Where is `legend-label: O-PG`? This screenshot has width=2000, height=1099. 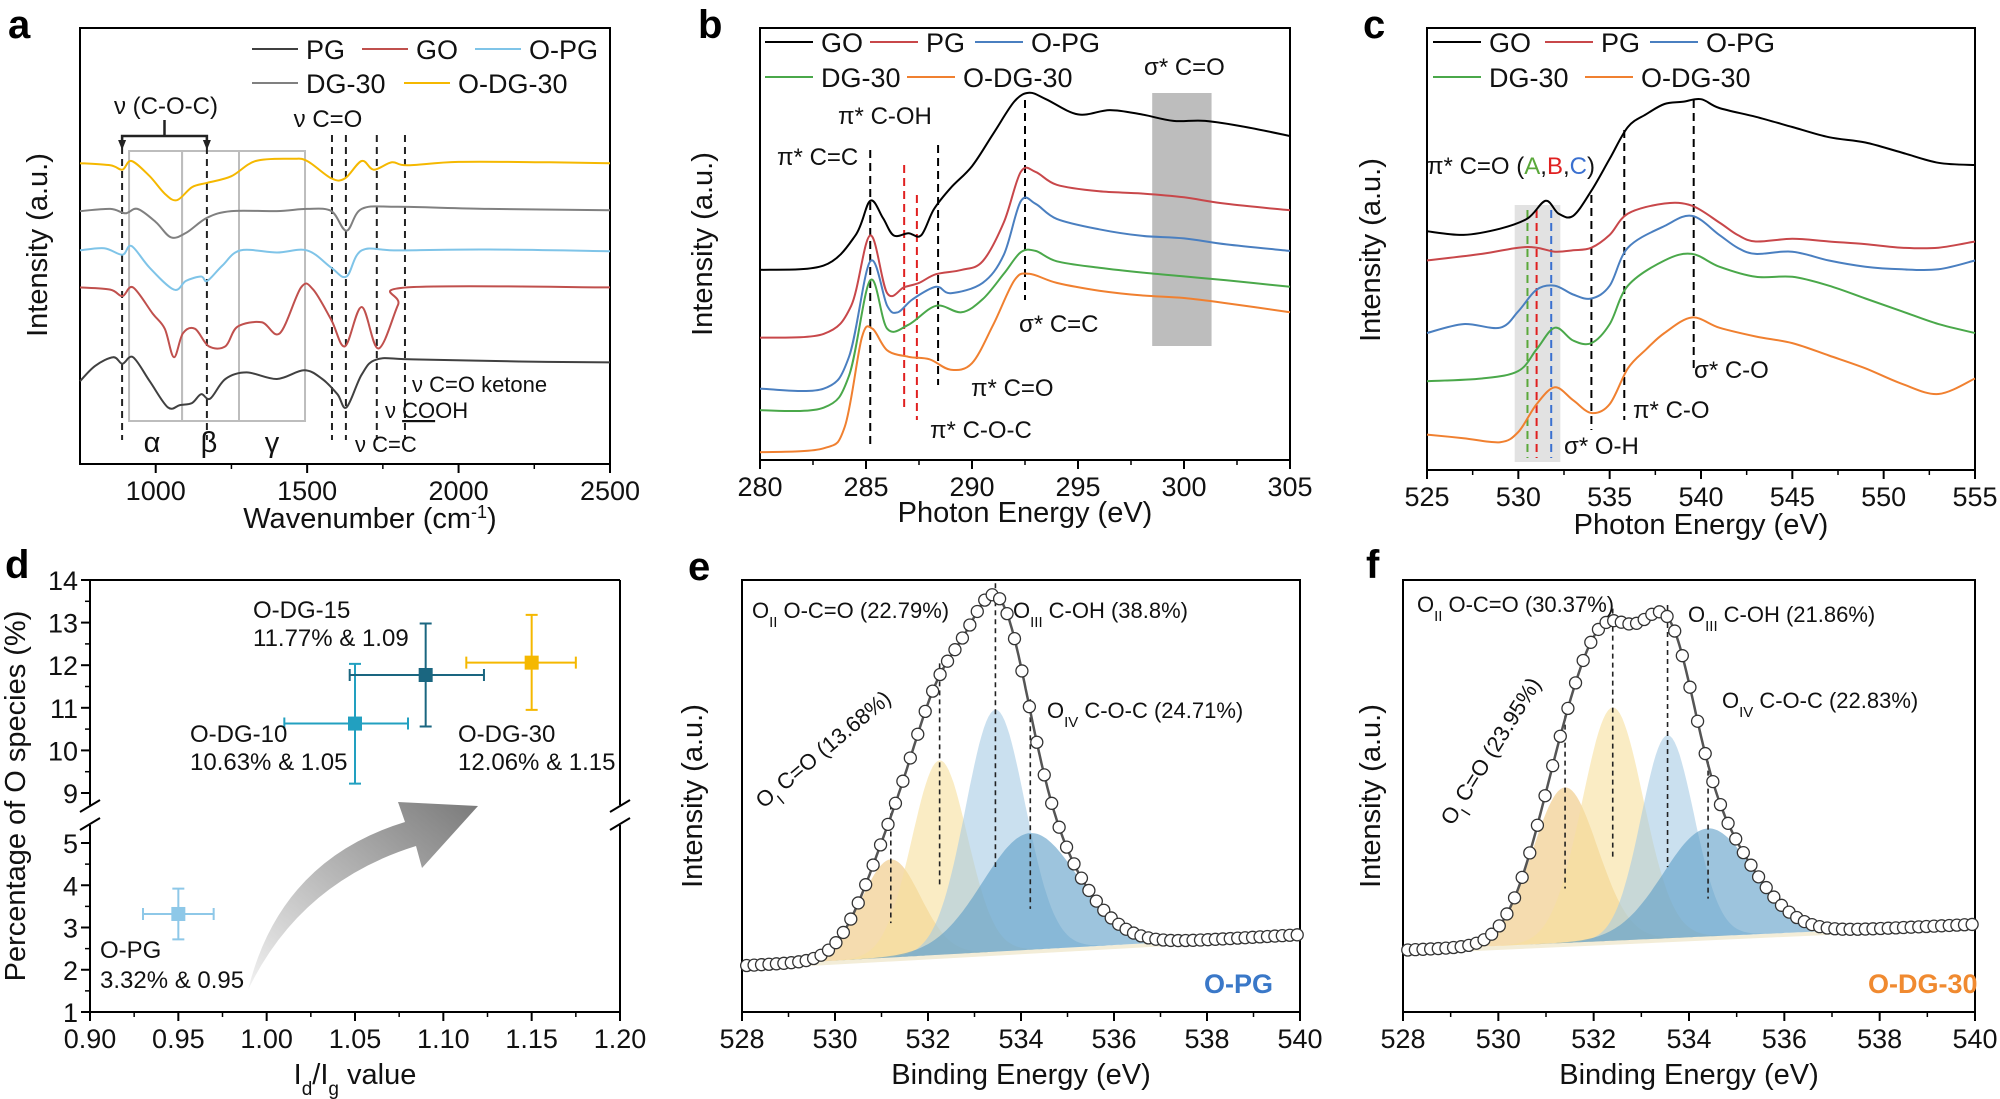 legend-label: O-PG is located at coordinates (563, 50).